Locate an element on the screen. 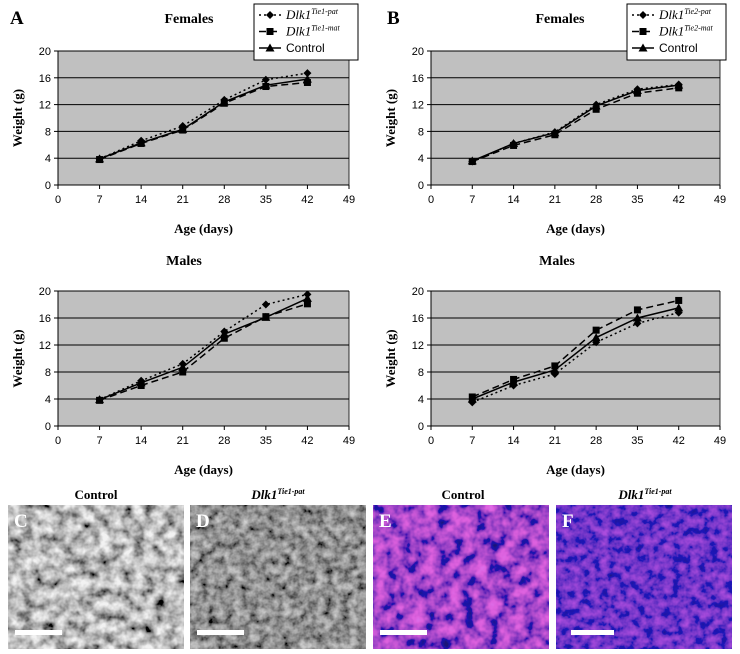  legend-entry-sup: Tie2-pat is located at coordinates (697, 11).